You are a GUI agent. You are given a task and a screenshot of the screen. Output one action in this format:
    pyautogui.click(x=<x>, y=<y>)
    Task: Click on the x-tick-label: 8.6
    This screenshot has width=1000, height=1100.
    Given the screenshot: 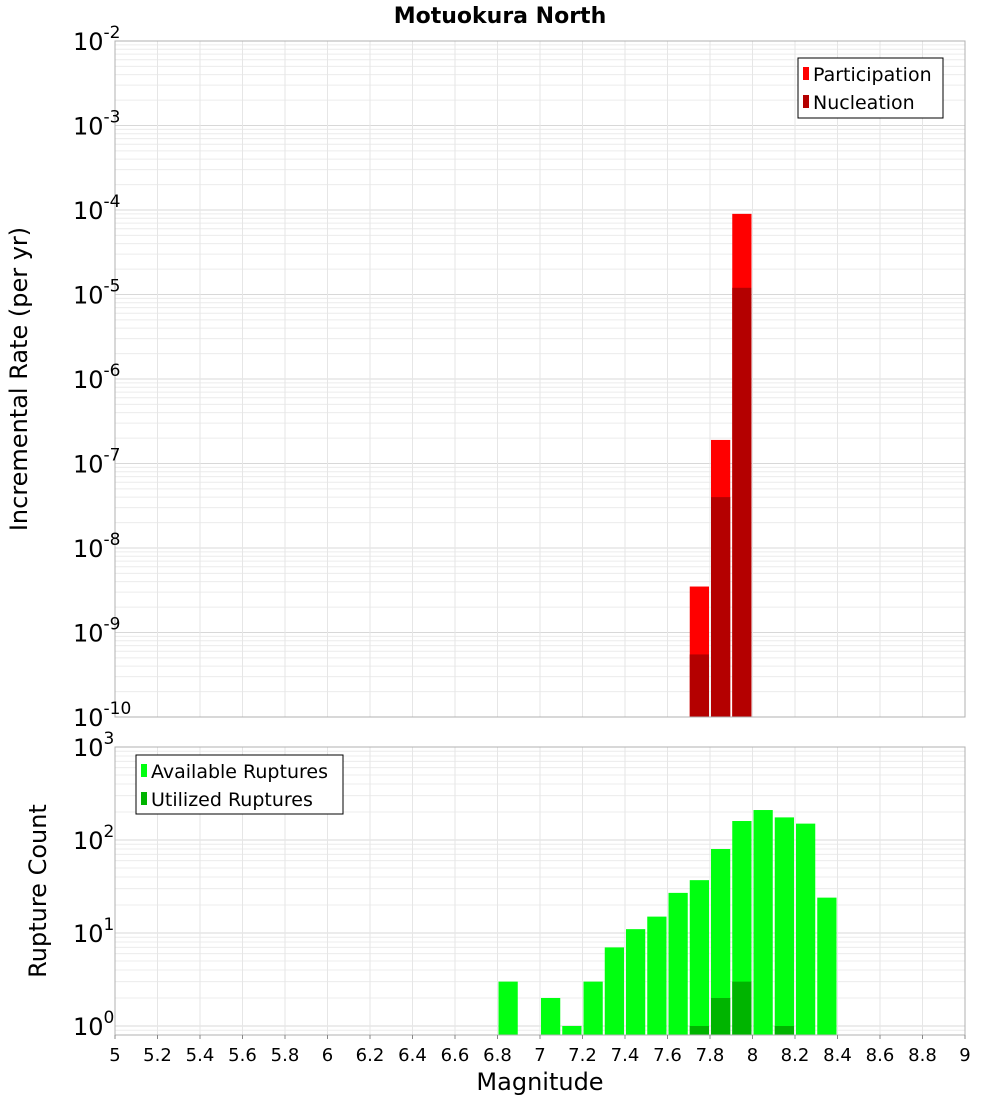 What is the action you would take?
    pyautogui.click(x=880, y=1055)
    